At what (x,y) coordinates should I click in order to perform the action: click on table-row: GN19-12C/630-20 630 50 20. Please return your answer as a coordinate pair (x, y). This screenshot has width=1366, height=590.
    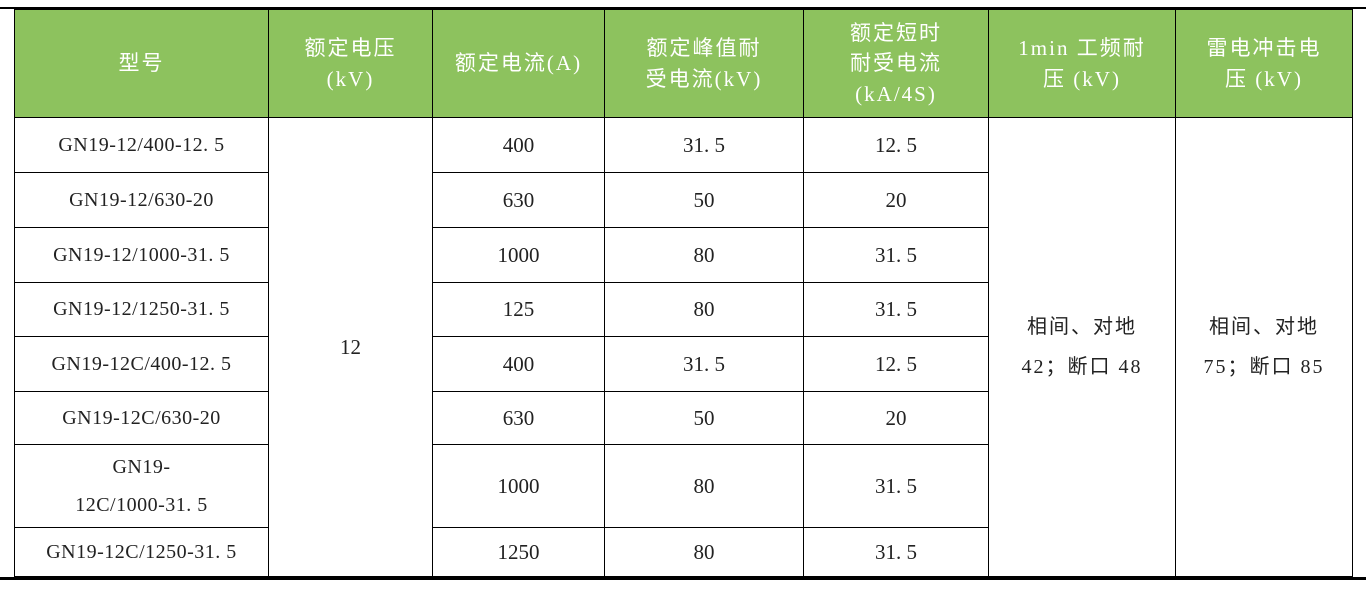
    Looking at the image, I should click on (683, 418).